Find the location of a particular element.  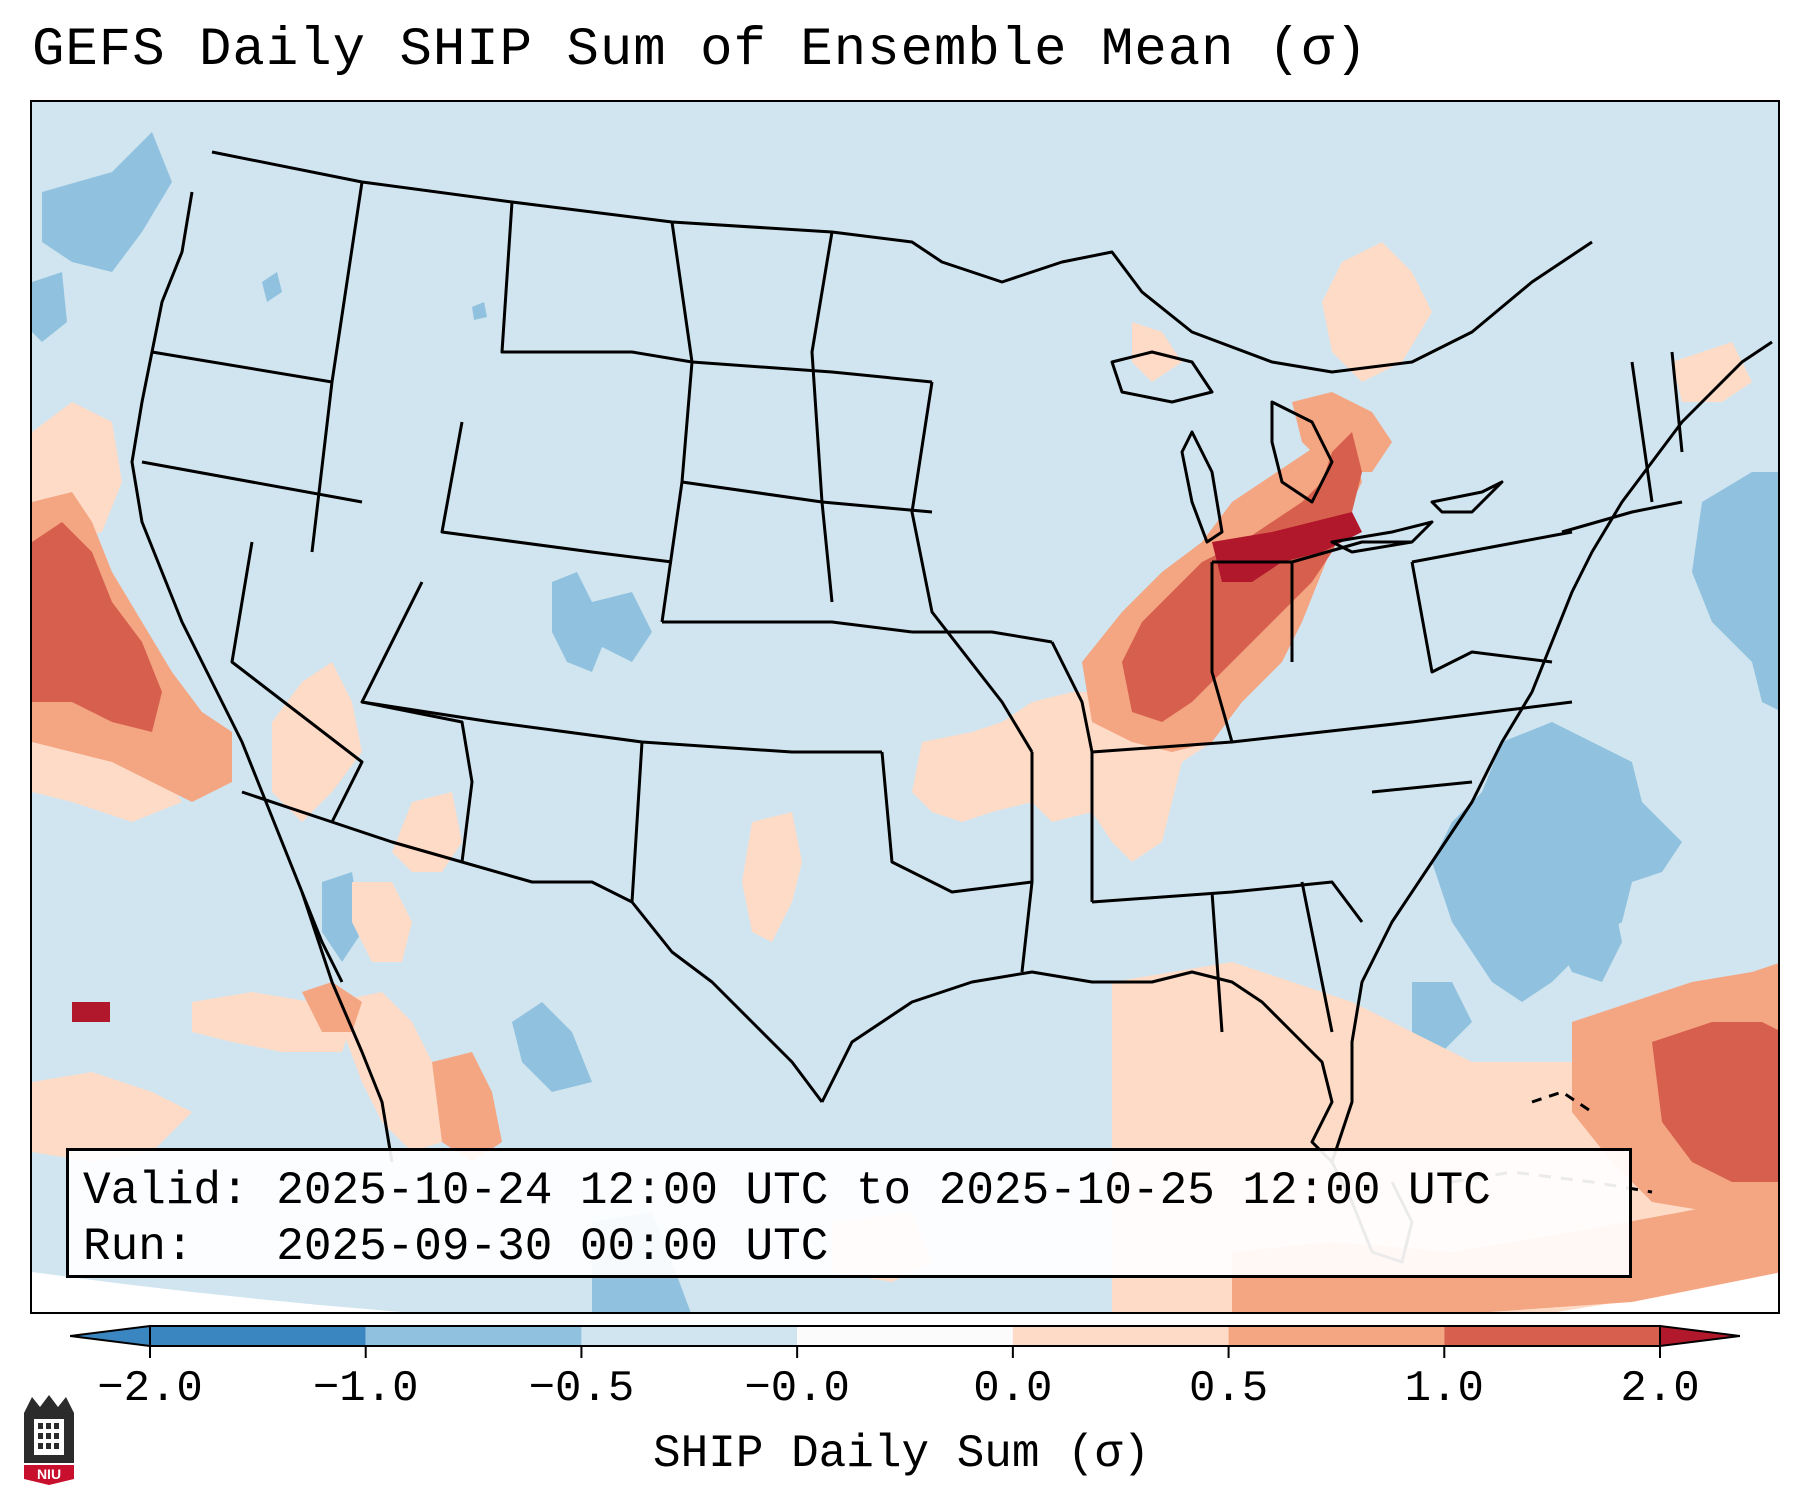

run-label: Run: is located at coordinates (138, 1247).